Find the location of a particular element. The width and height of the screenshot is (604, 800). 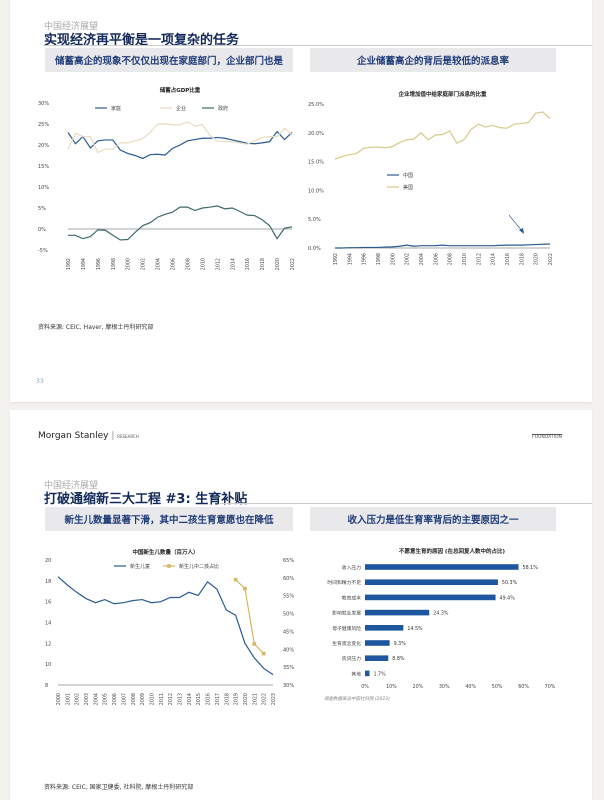

brand-logo: Morgan Stanley | RESEARCH is located at coordinates (88, 436).